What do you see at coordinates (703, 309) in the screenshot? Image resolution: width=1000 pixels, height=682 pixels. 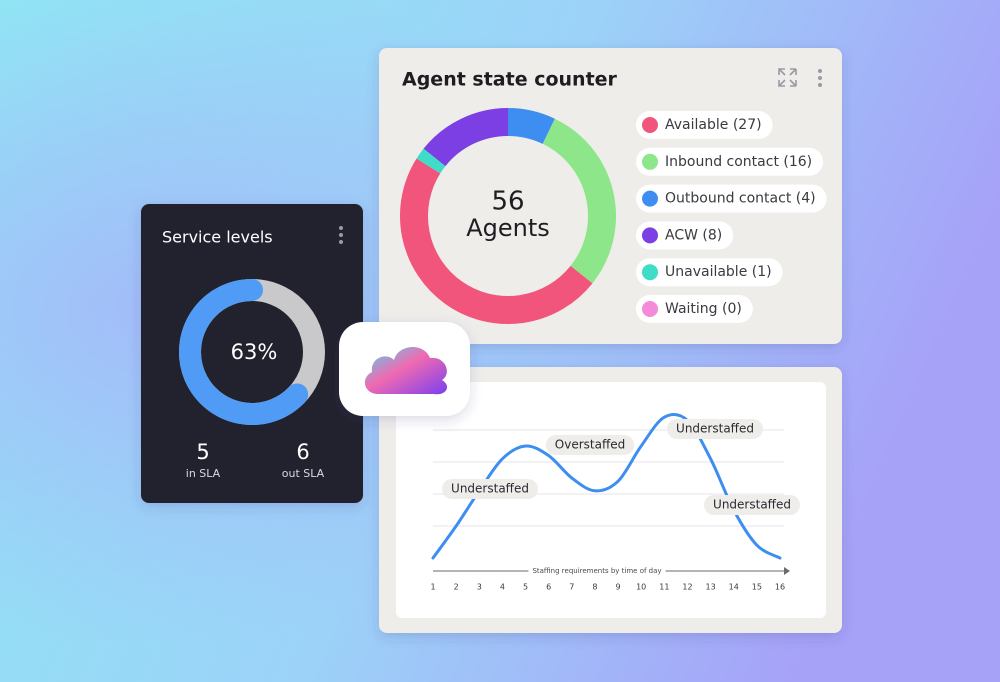 I see `legend-label: Waiting (0)` at bounding box center [703, 309].